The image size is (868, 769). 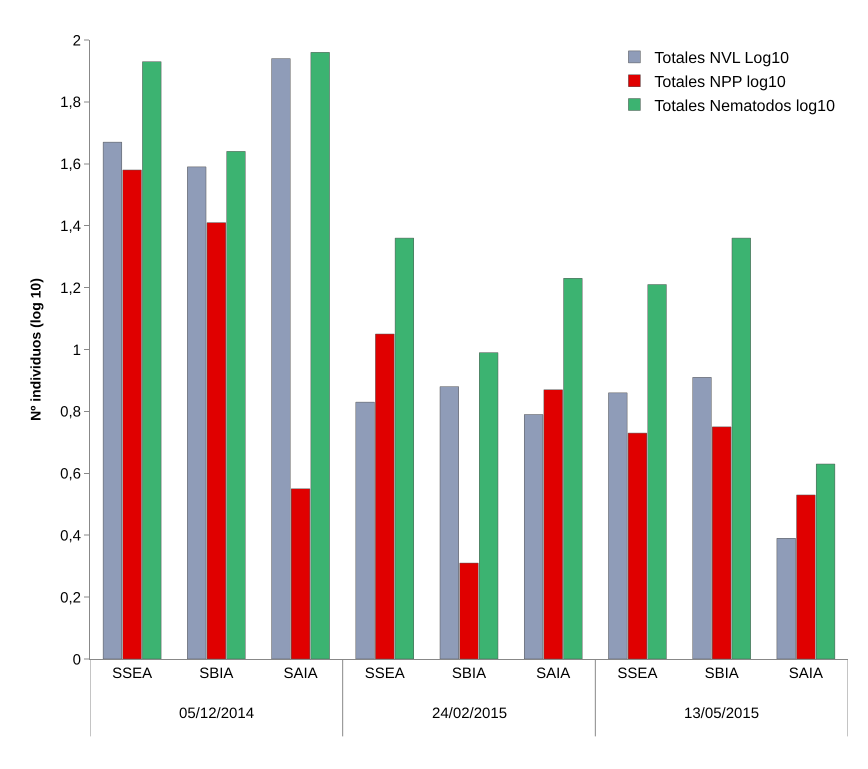 What do you see at coordinates (720, 82) in the screenshot?
I see `legend-label: Totales NPP log10` at bounding box center [720, 82].